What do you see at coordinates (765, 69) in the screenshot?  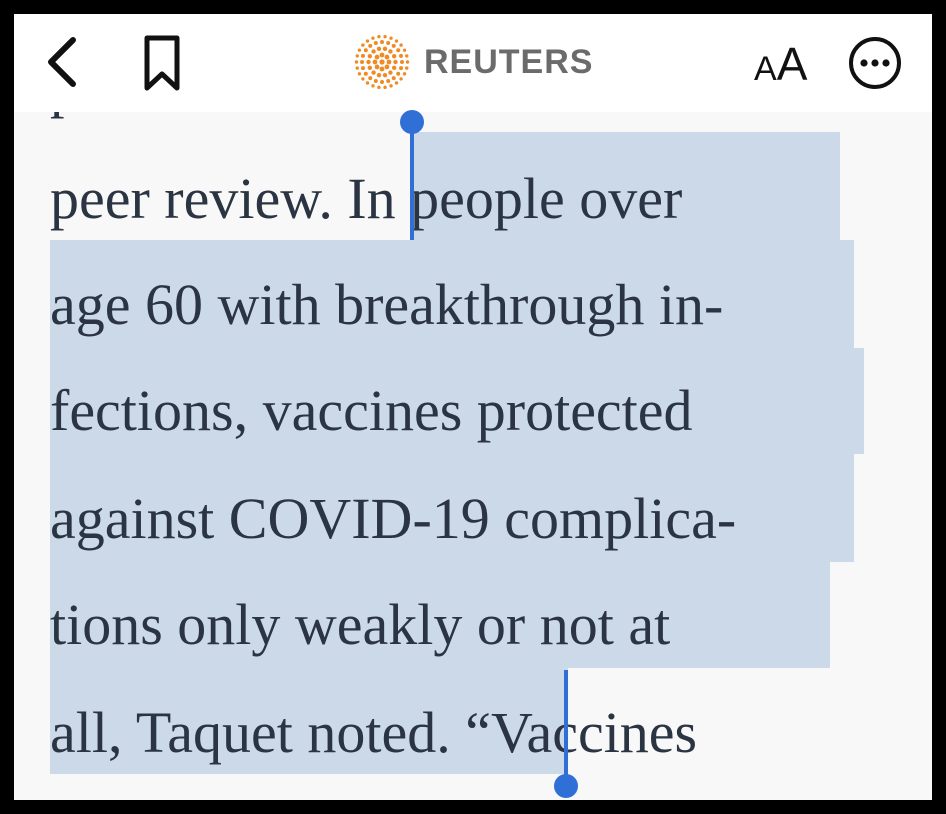 I see `text-size-small-glyph: A` at bounding box center [765, 69].